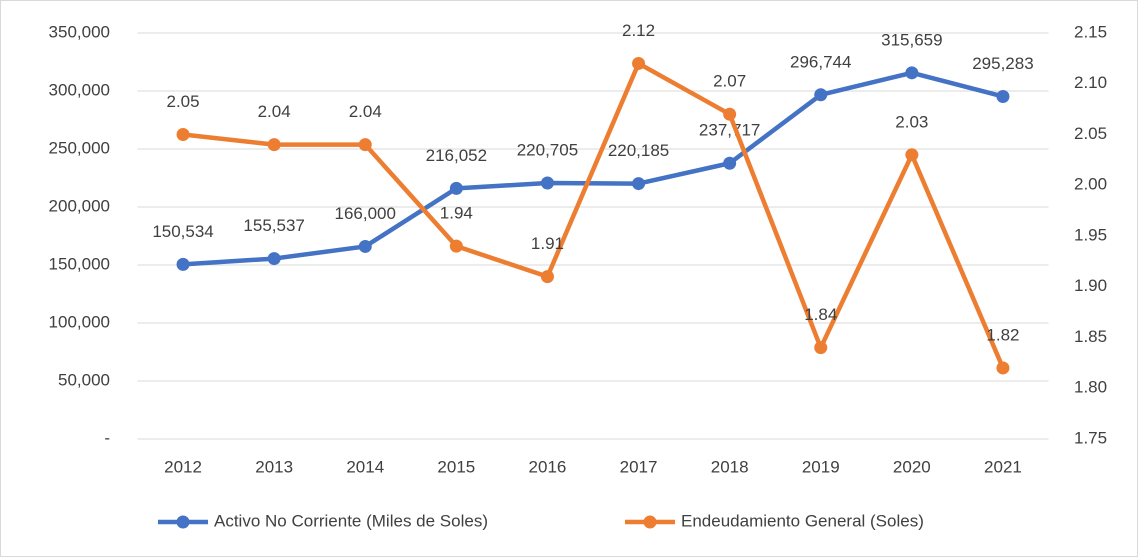 This screenshot has height=558, width=1139. Describe the element at coordinates (729, 130) in the screenshot. I see `data-label: 237,717` at that location.